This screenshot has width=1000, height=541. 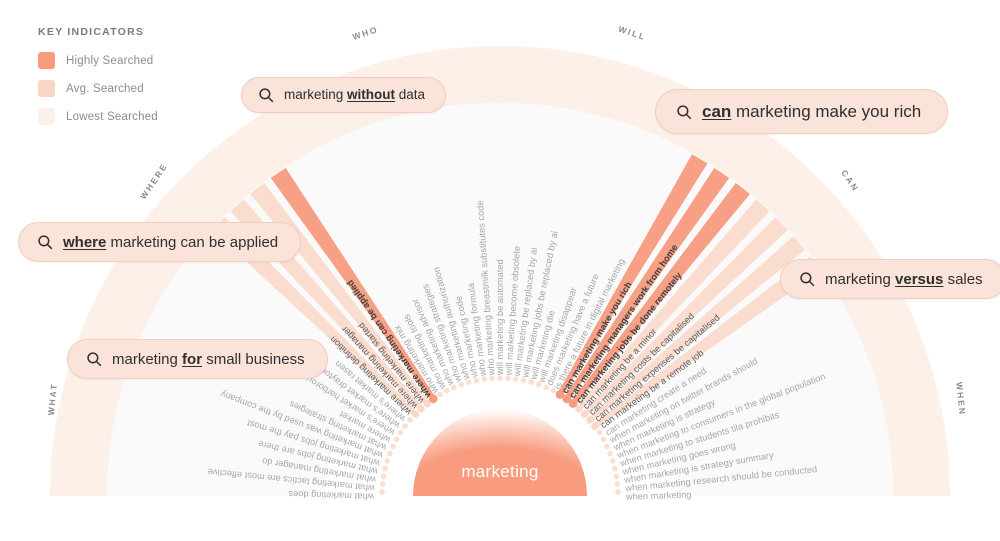 I want to click on callout-without: marketing without data, so click(x=344, y=95).